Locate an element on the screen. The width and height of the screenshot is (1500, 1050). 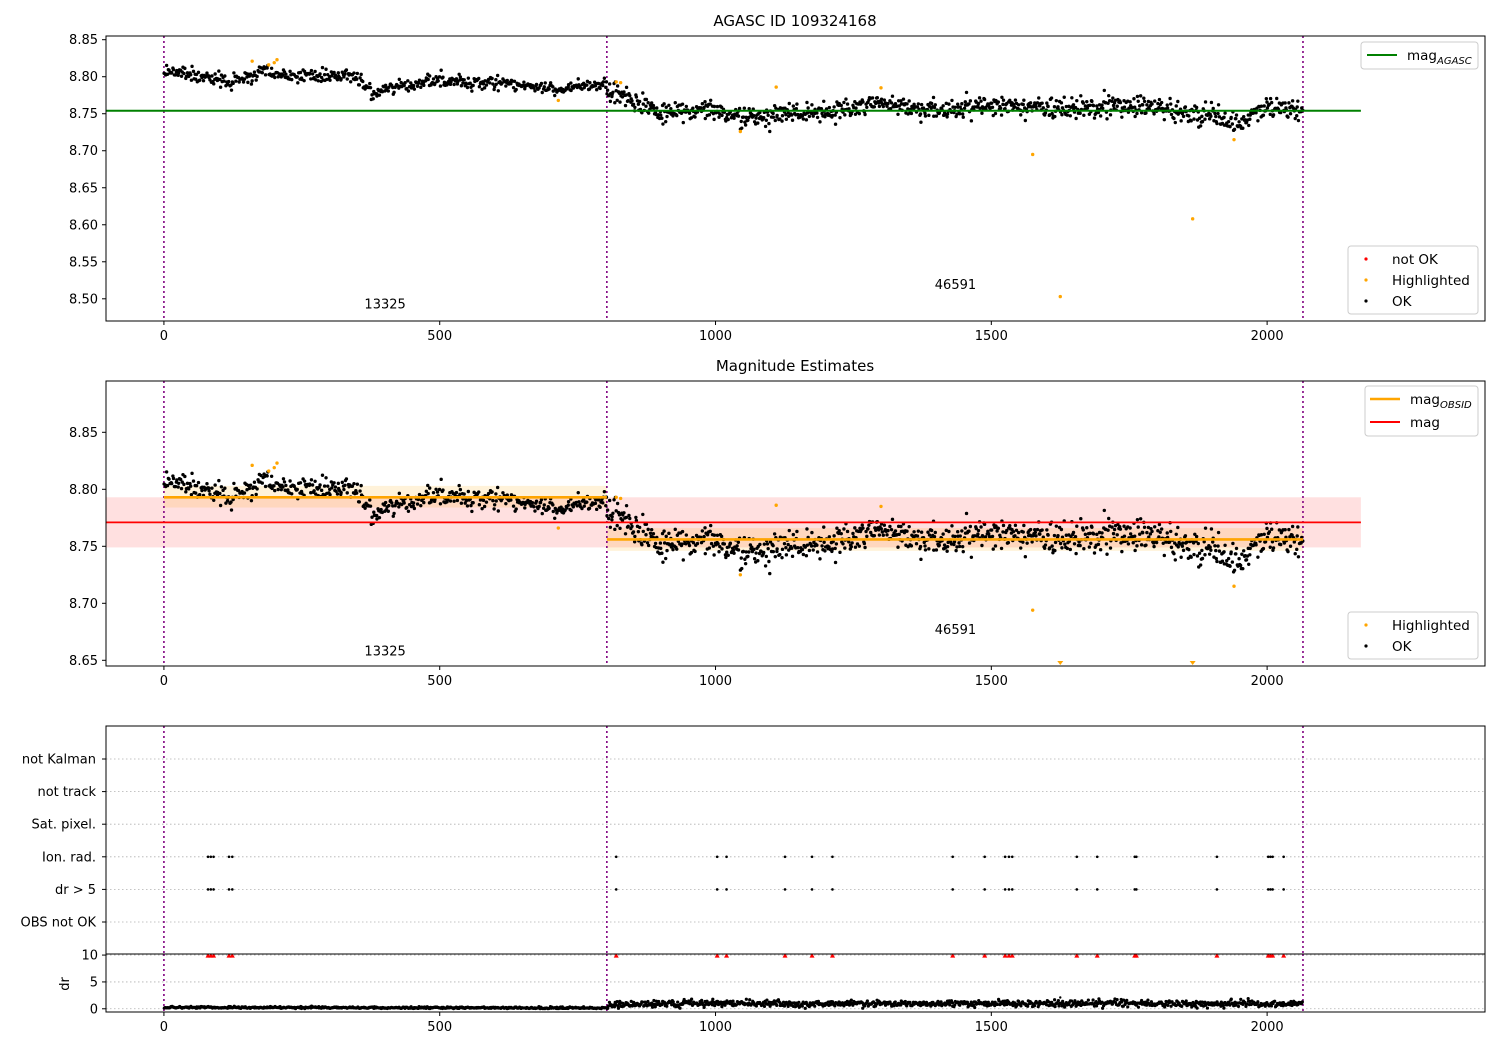
x-tick-label: 2000 is located at coordinates (1267, 681).